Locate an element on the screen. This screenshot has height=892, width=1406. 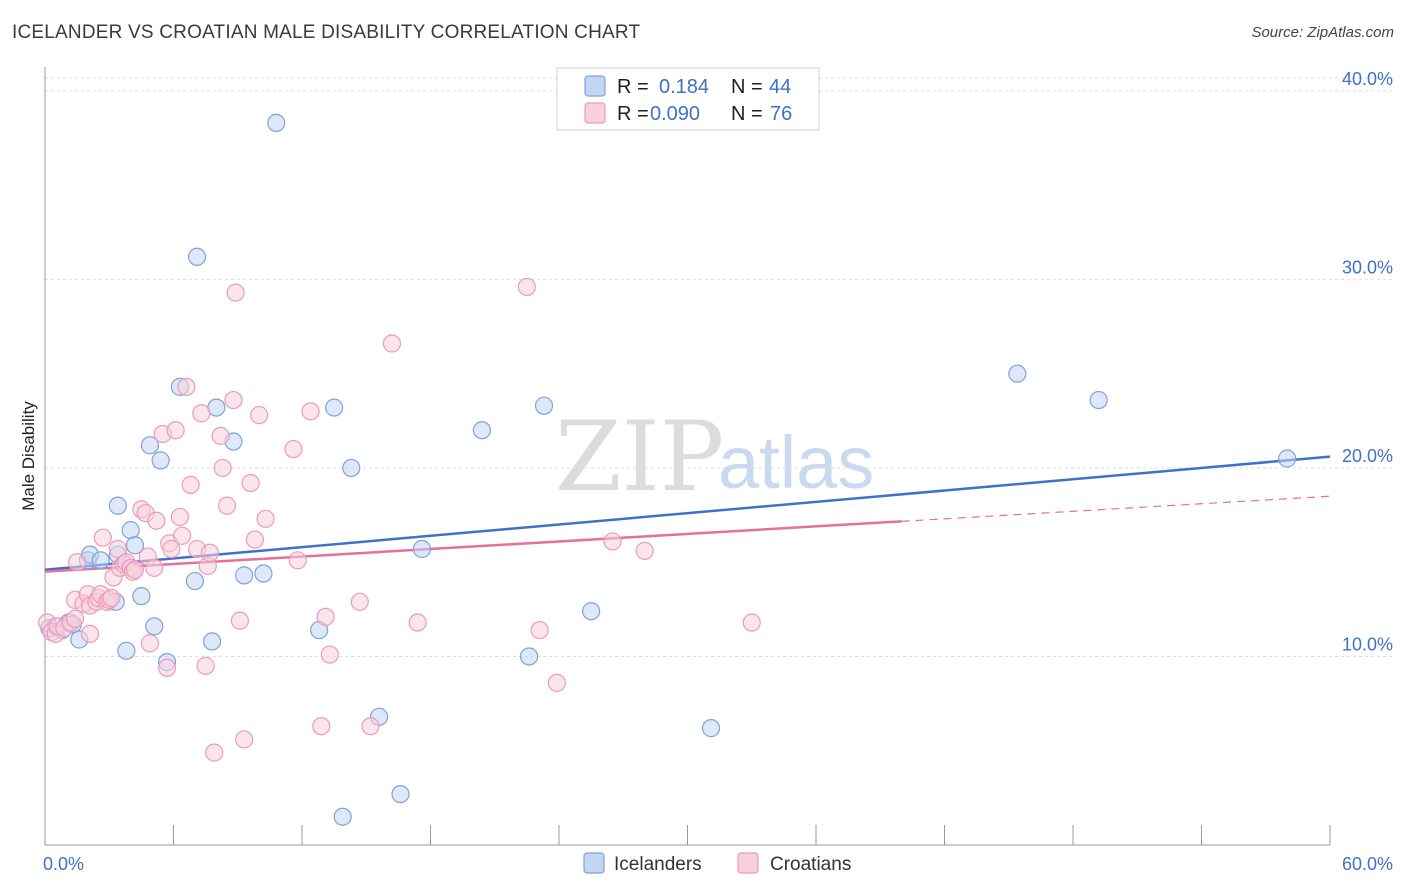
watermark: ZIP atlas is located at coordinates (714, 457).